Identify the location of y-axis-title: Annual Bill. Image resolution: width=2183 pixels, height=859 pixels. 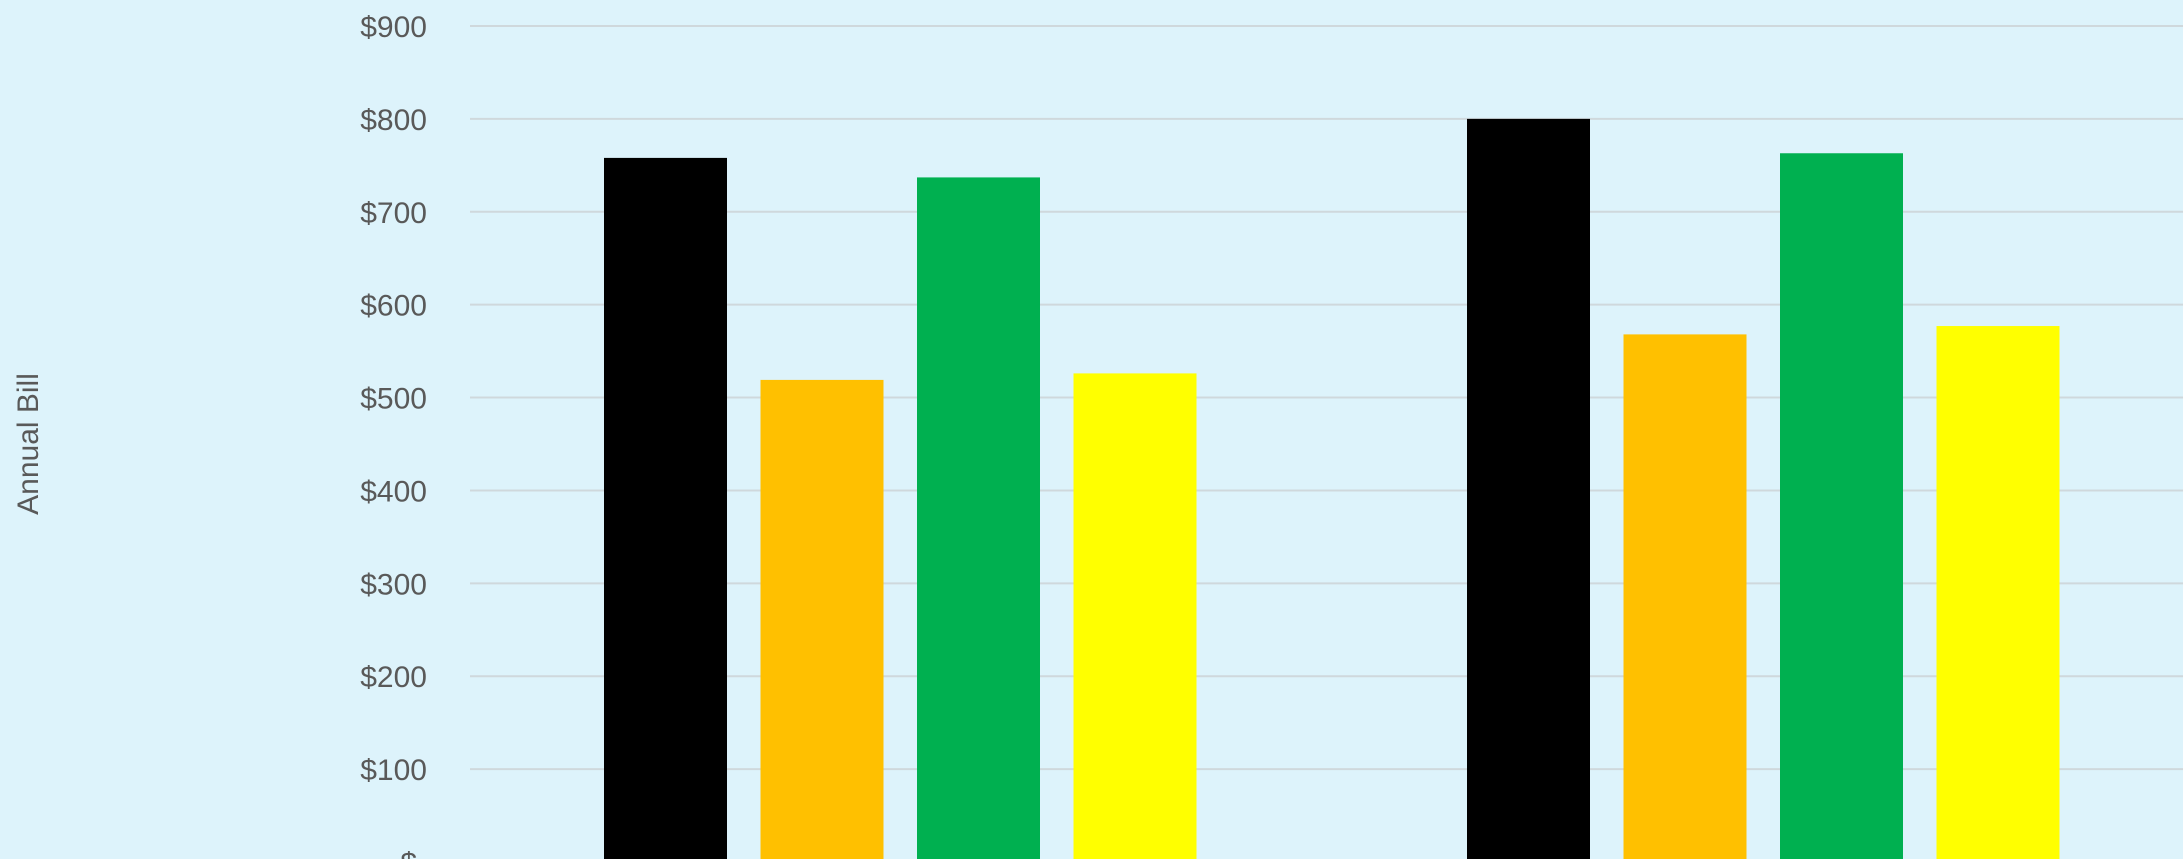
(28, 444).